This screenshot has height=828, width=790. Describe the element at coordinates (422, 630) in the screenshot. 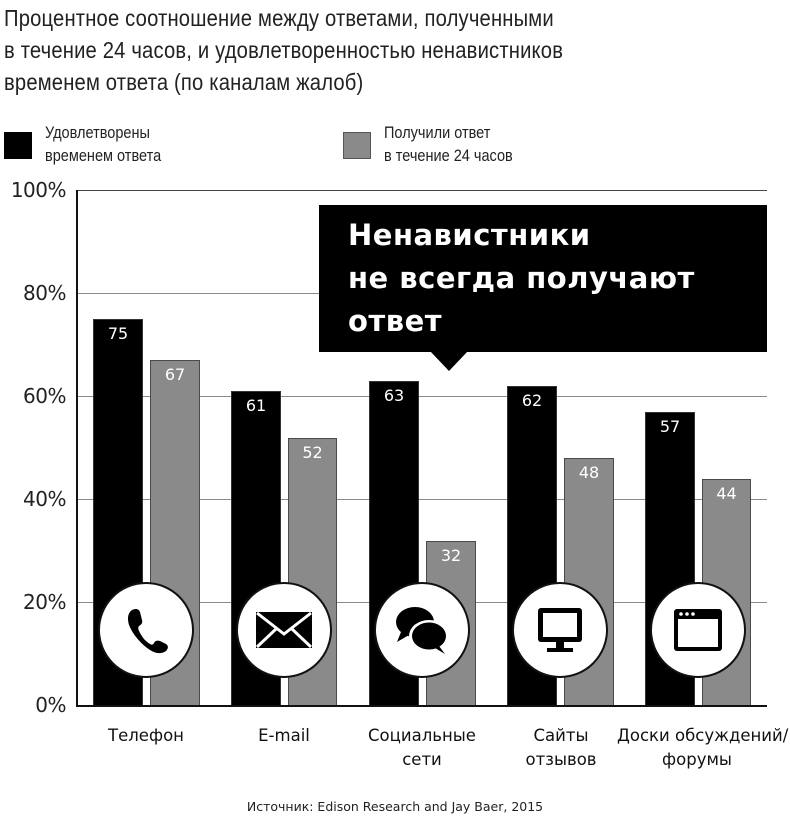

I see `chat-bubbles-icon` at that location.